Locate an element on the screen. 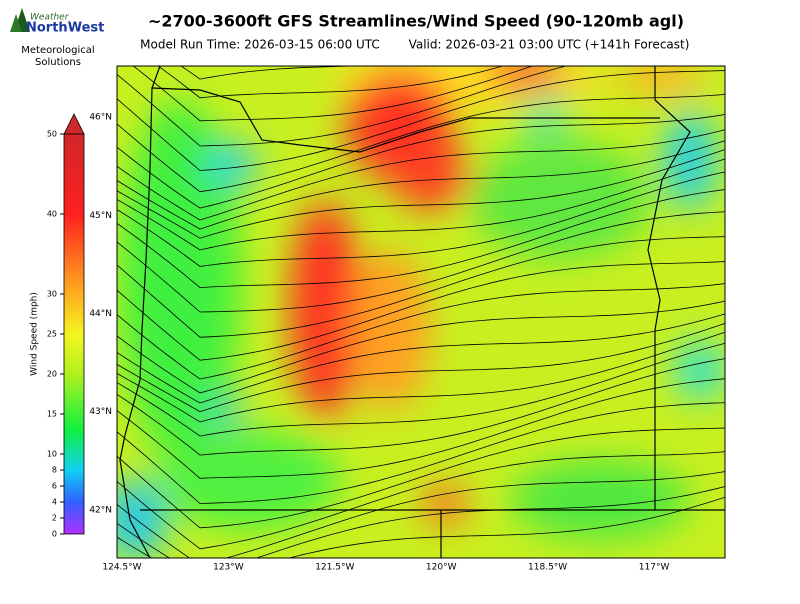 Image resolution: width=800 pixels, height=604 pixels. colorbar-tick-label: 10 is located at coordinates (52, 454).